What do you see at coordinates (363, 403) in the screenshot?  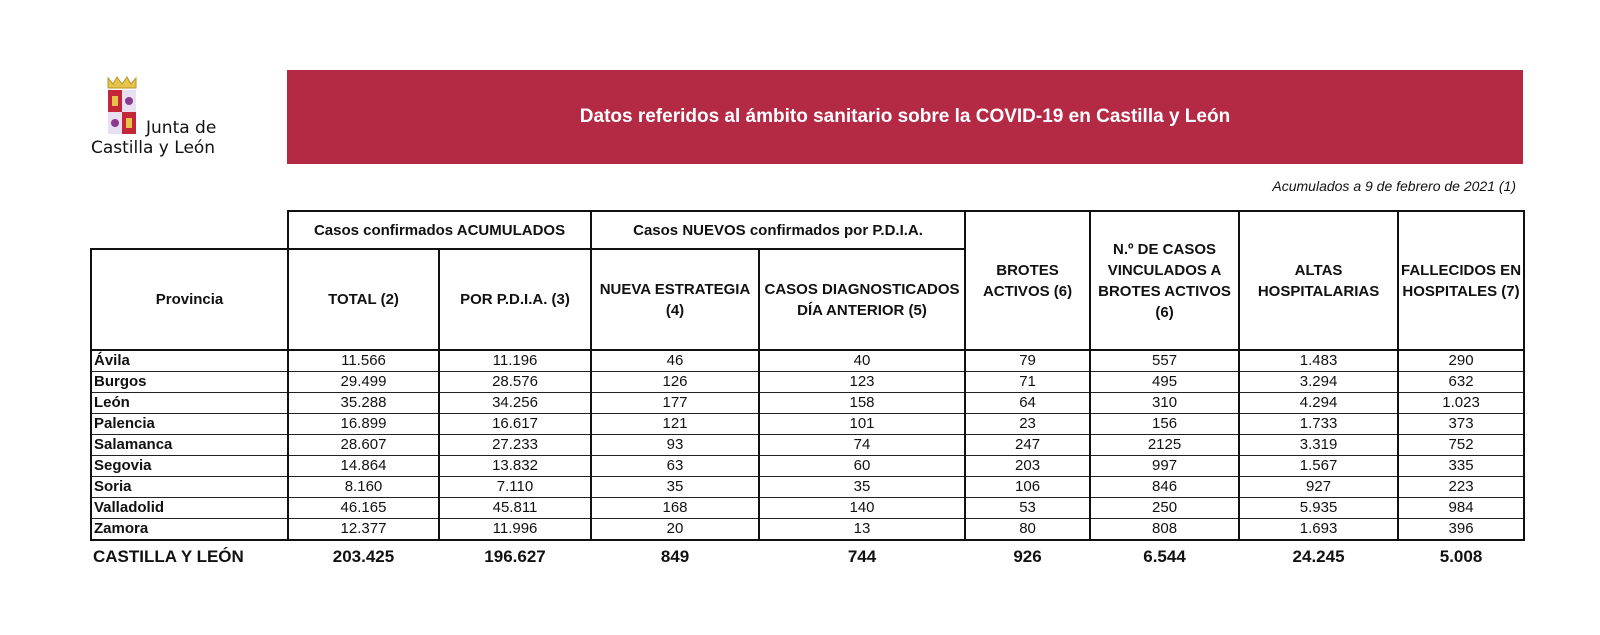 I see `value-cell: 35.288` at bounding box center [363, 403].